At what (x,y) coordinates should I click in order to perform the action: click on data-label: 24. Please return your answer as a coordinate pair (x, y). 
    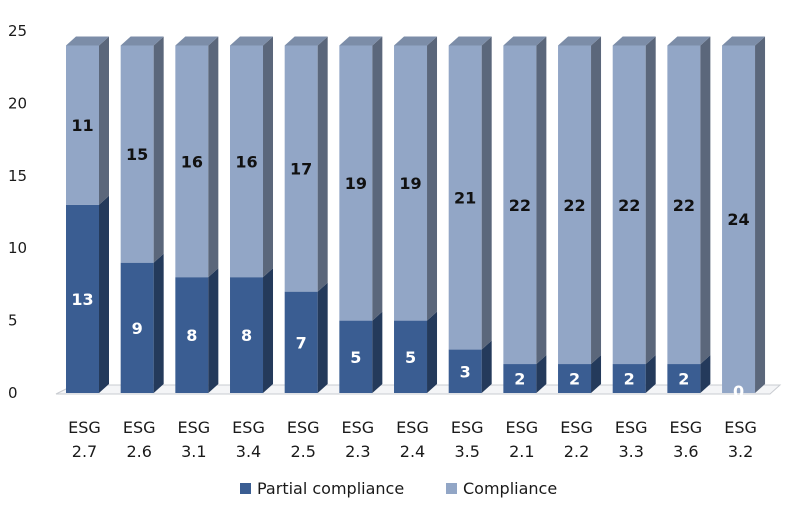
    Looking at the image, I should click on (738, 219).